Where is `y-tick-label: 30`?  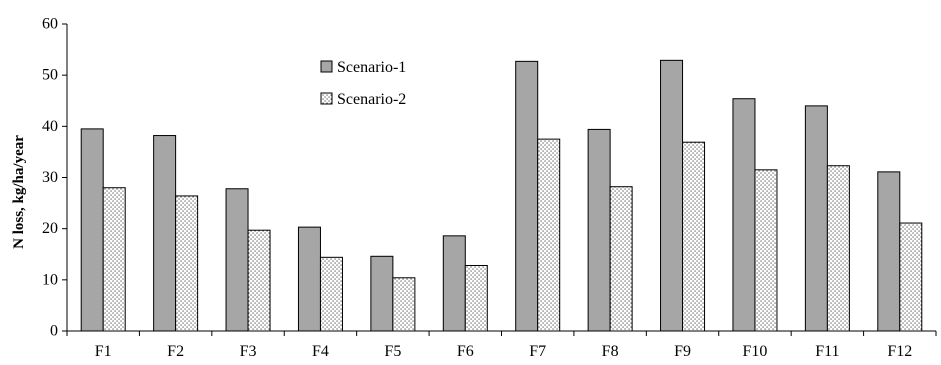 y-tick-label: 30 is located at coordinates (50, 177).